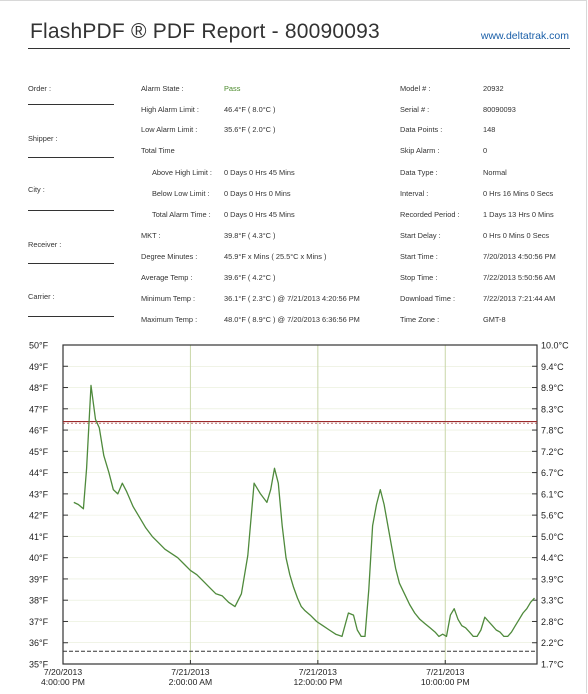 This screenshot has width=588, height=694. What do you see at coordinates (317, 682) in the screenshot?
I see `x-tick-label-time: 12:00:00 PM` at bounding box center [317, 682].